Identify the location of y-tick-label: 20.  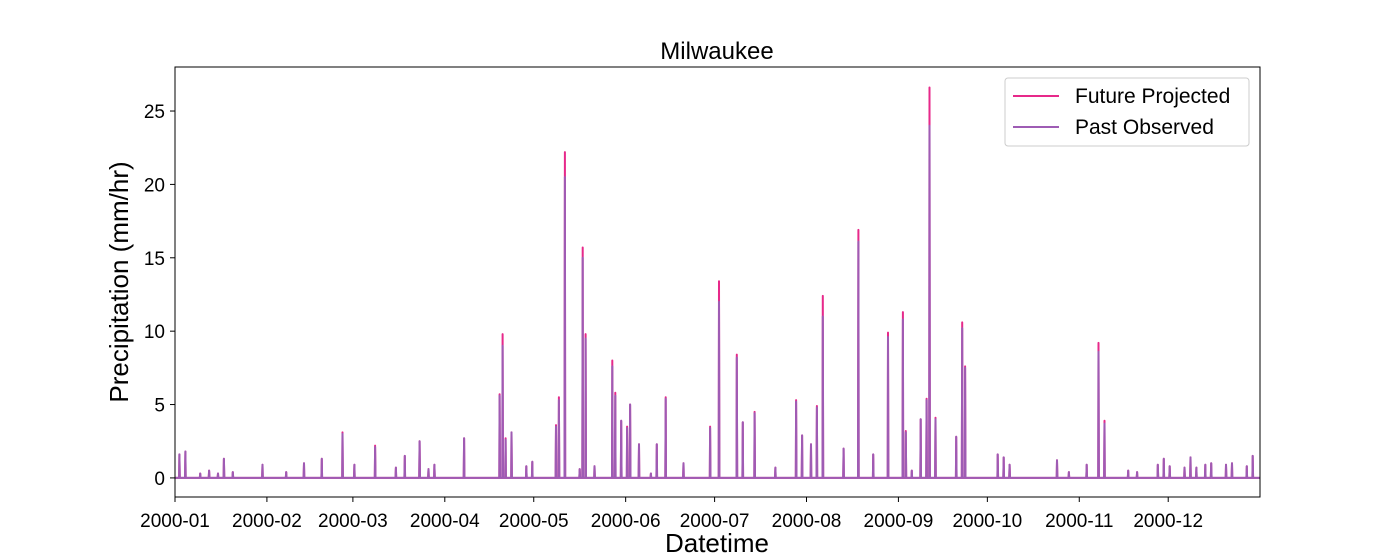
(154, 185).